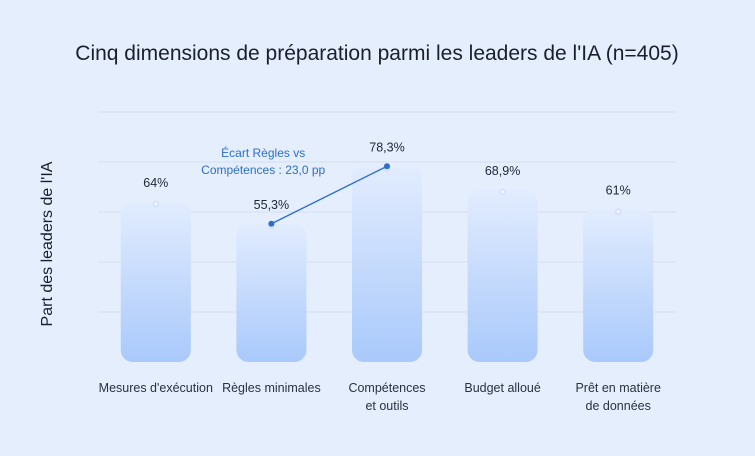 The width and height of the screenshot is (755, 456). I want to click on value-label: 55,3%, so click(271, 205).